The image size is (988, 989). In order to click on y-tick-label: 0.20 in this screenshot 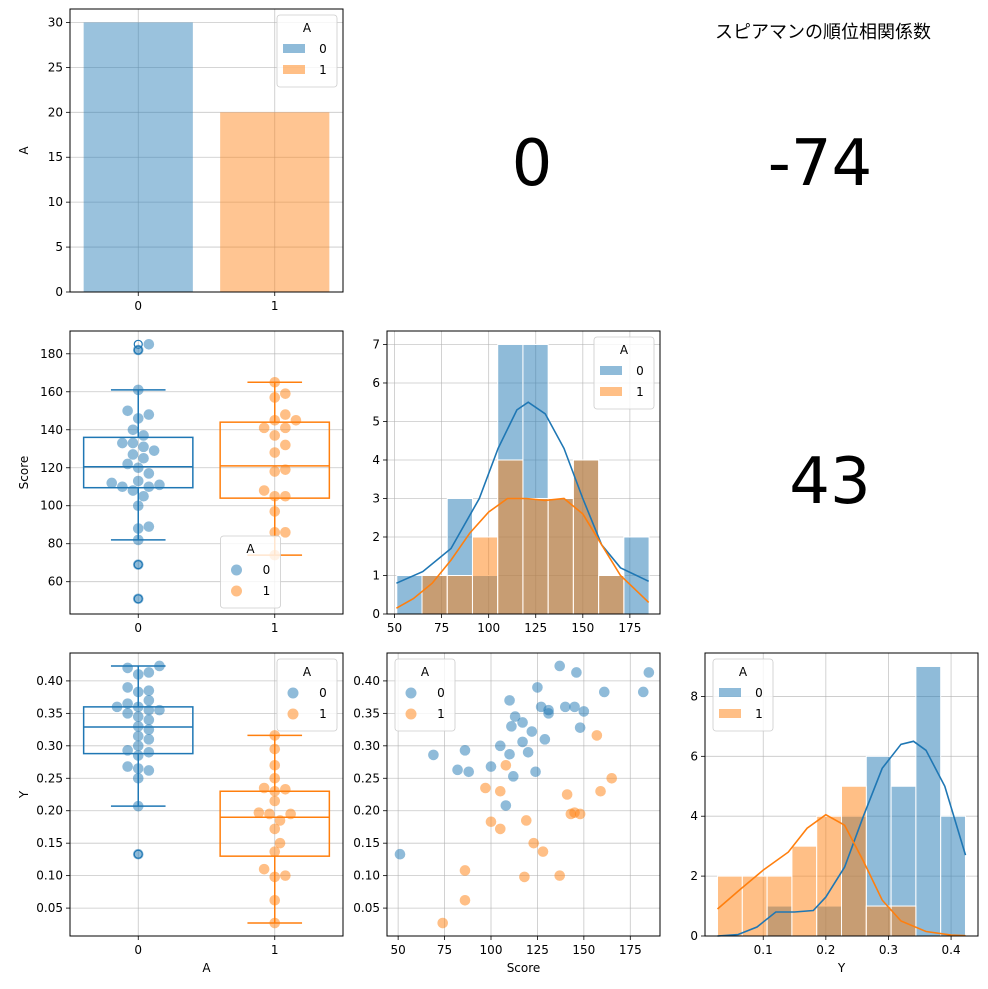, I will do `click(49, 811)`.